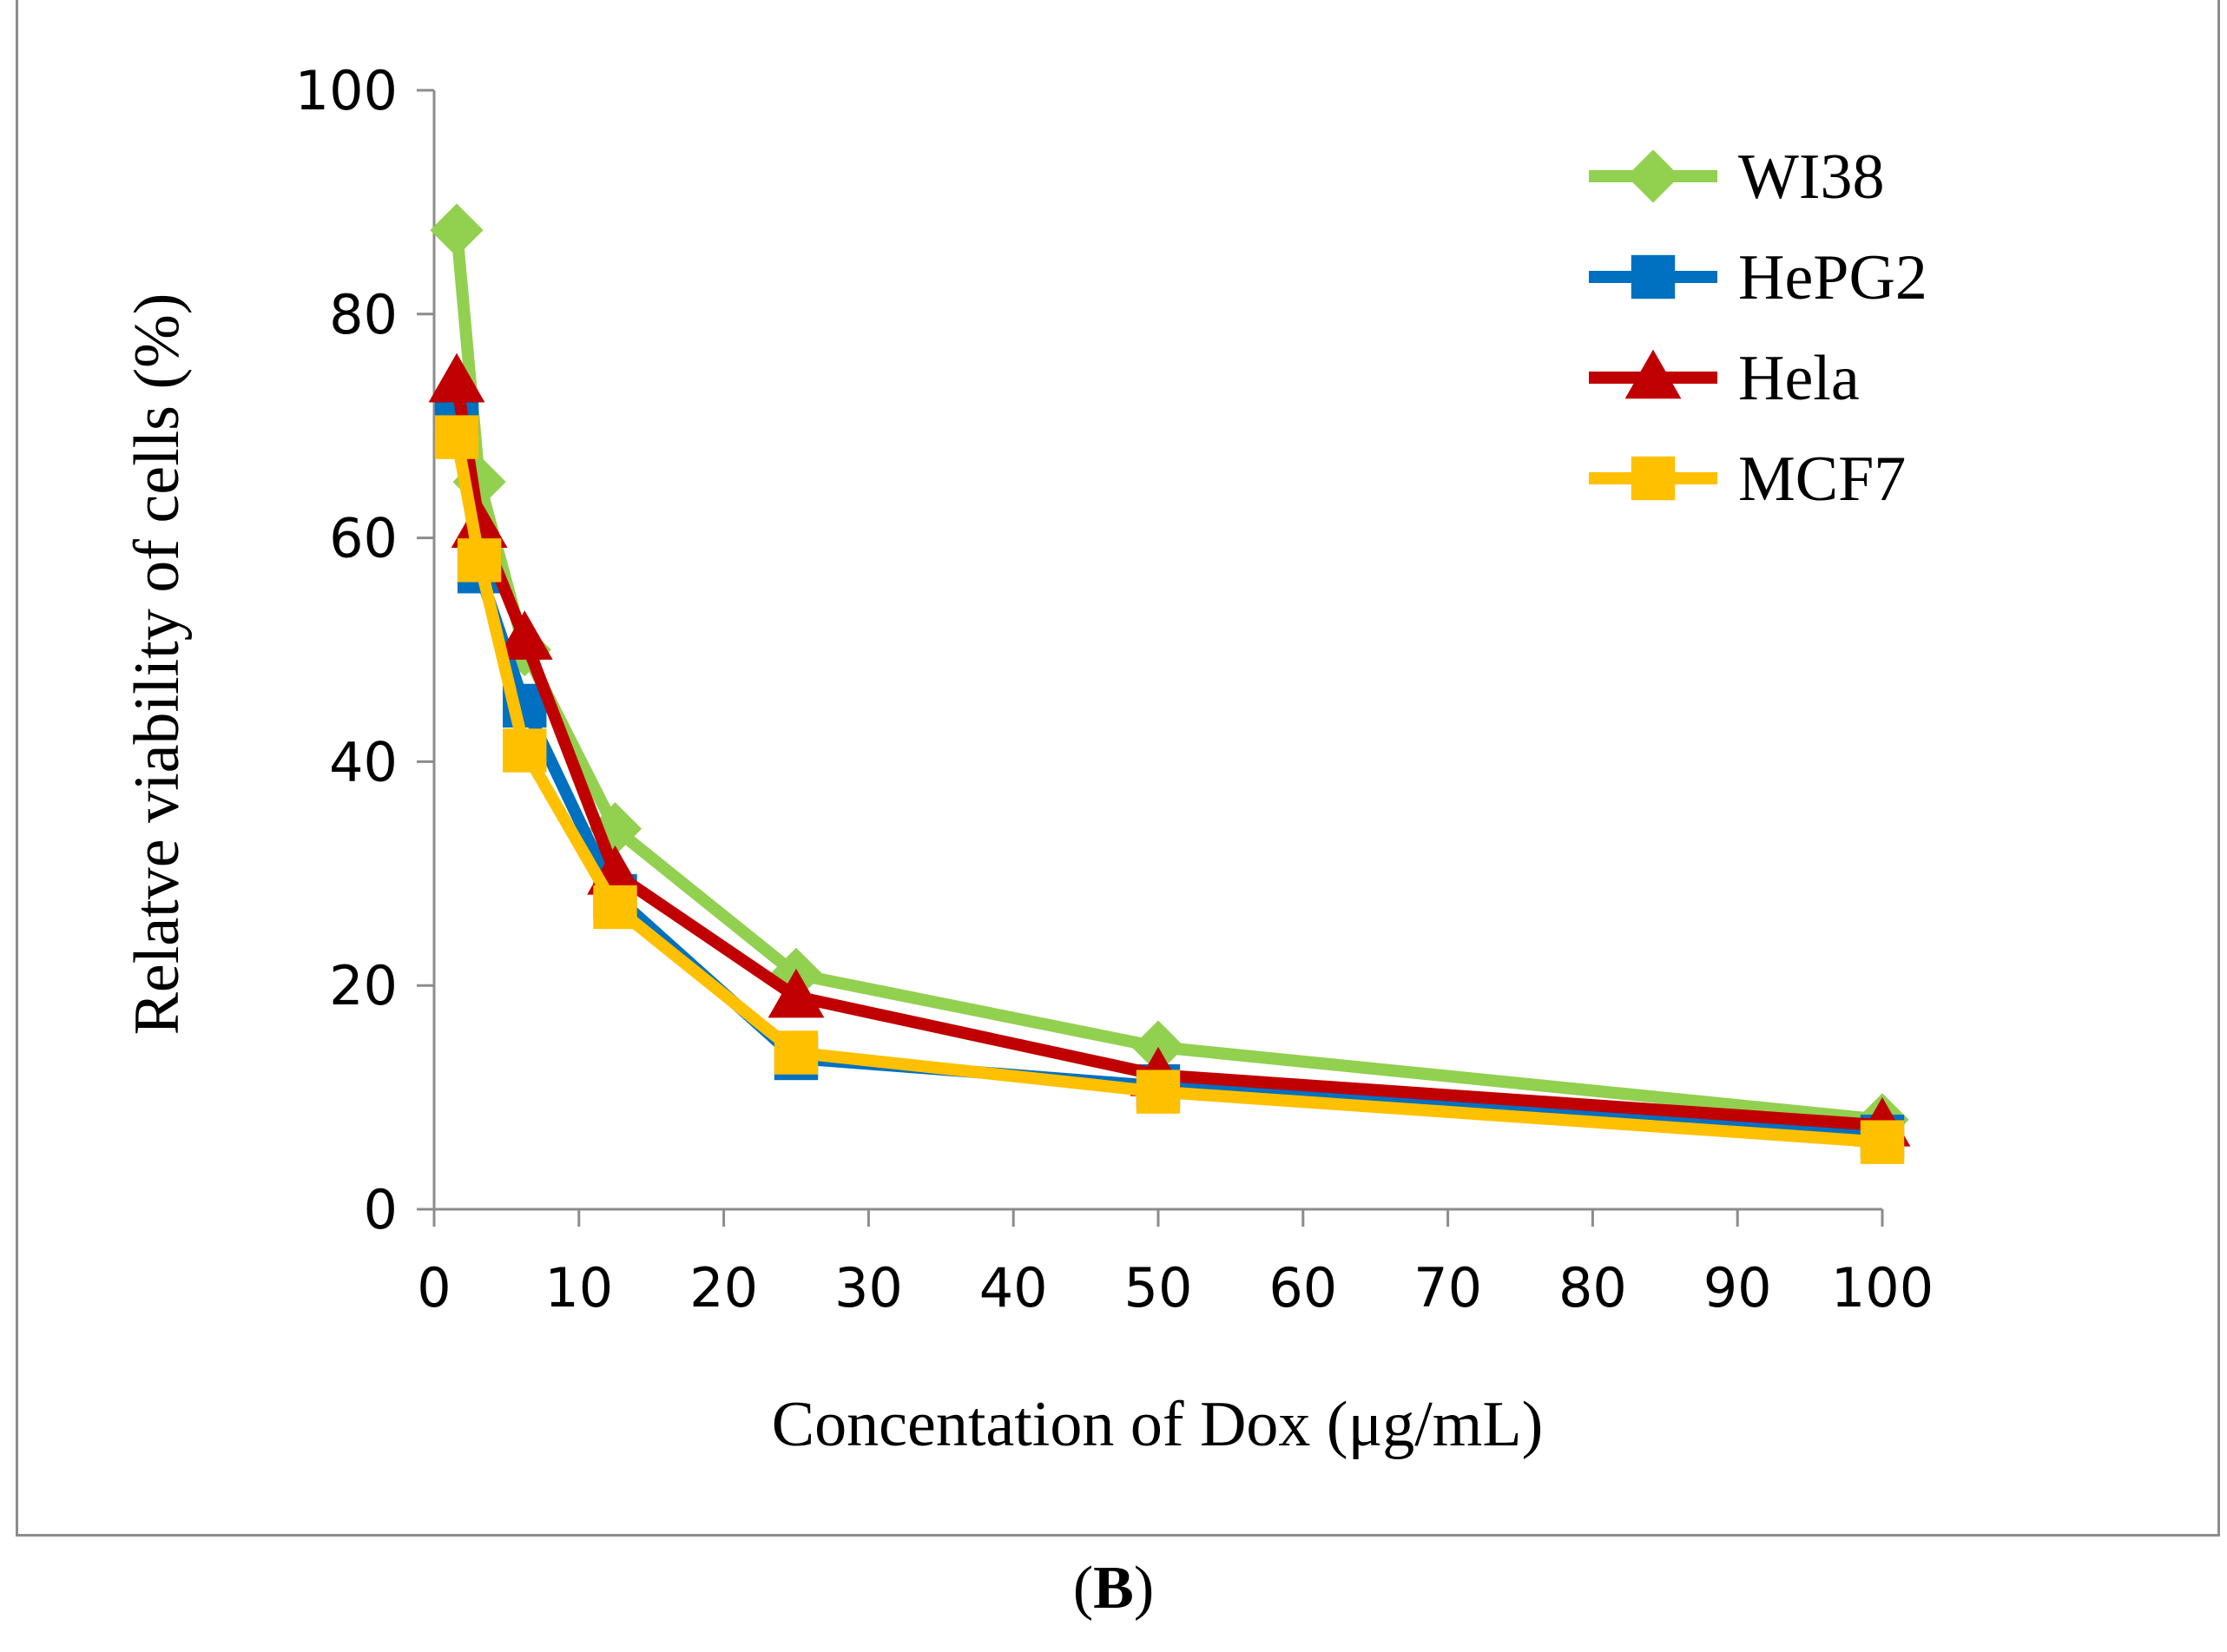  What do you see at coordinates (381, 1209) in the screenshot?
I see `y-tick-label: 0` at bounding box center [381, 1209].